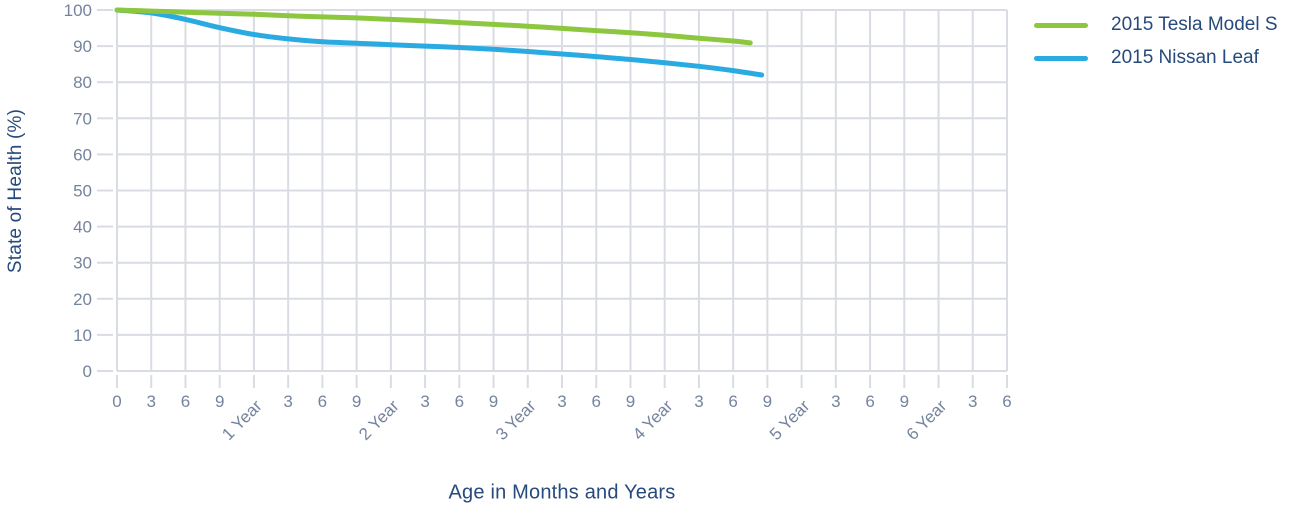 This screenshot has height=510, width=1300. What do you see at coordinates (1156, 41) in the screenshot?
I see `legend: 2015 Tesla Model S 2015 Nissan Leaf` at bounding box center [1156, 41].